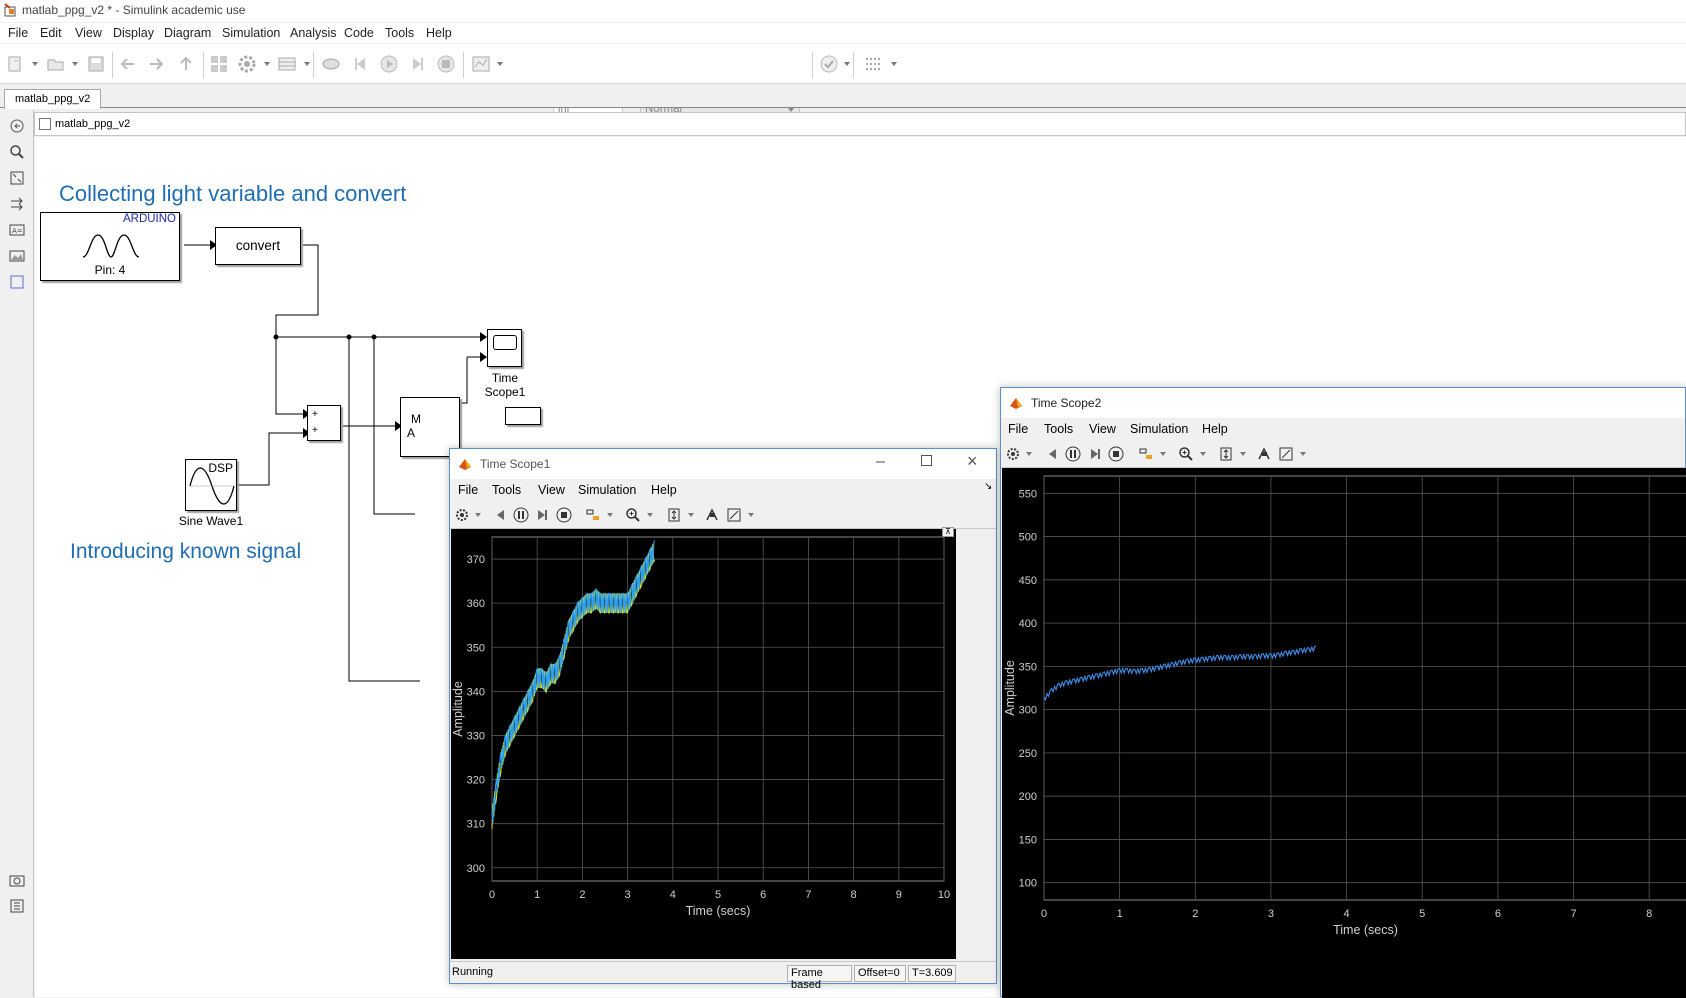  What do you see at coordinates (551, 490) in the screenshot?
I see `scope1-menu-view: View` at bounding box center [551, 490].